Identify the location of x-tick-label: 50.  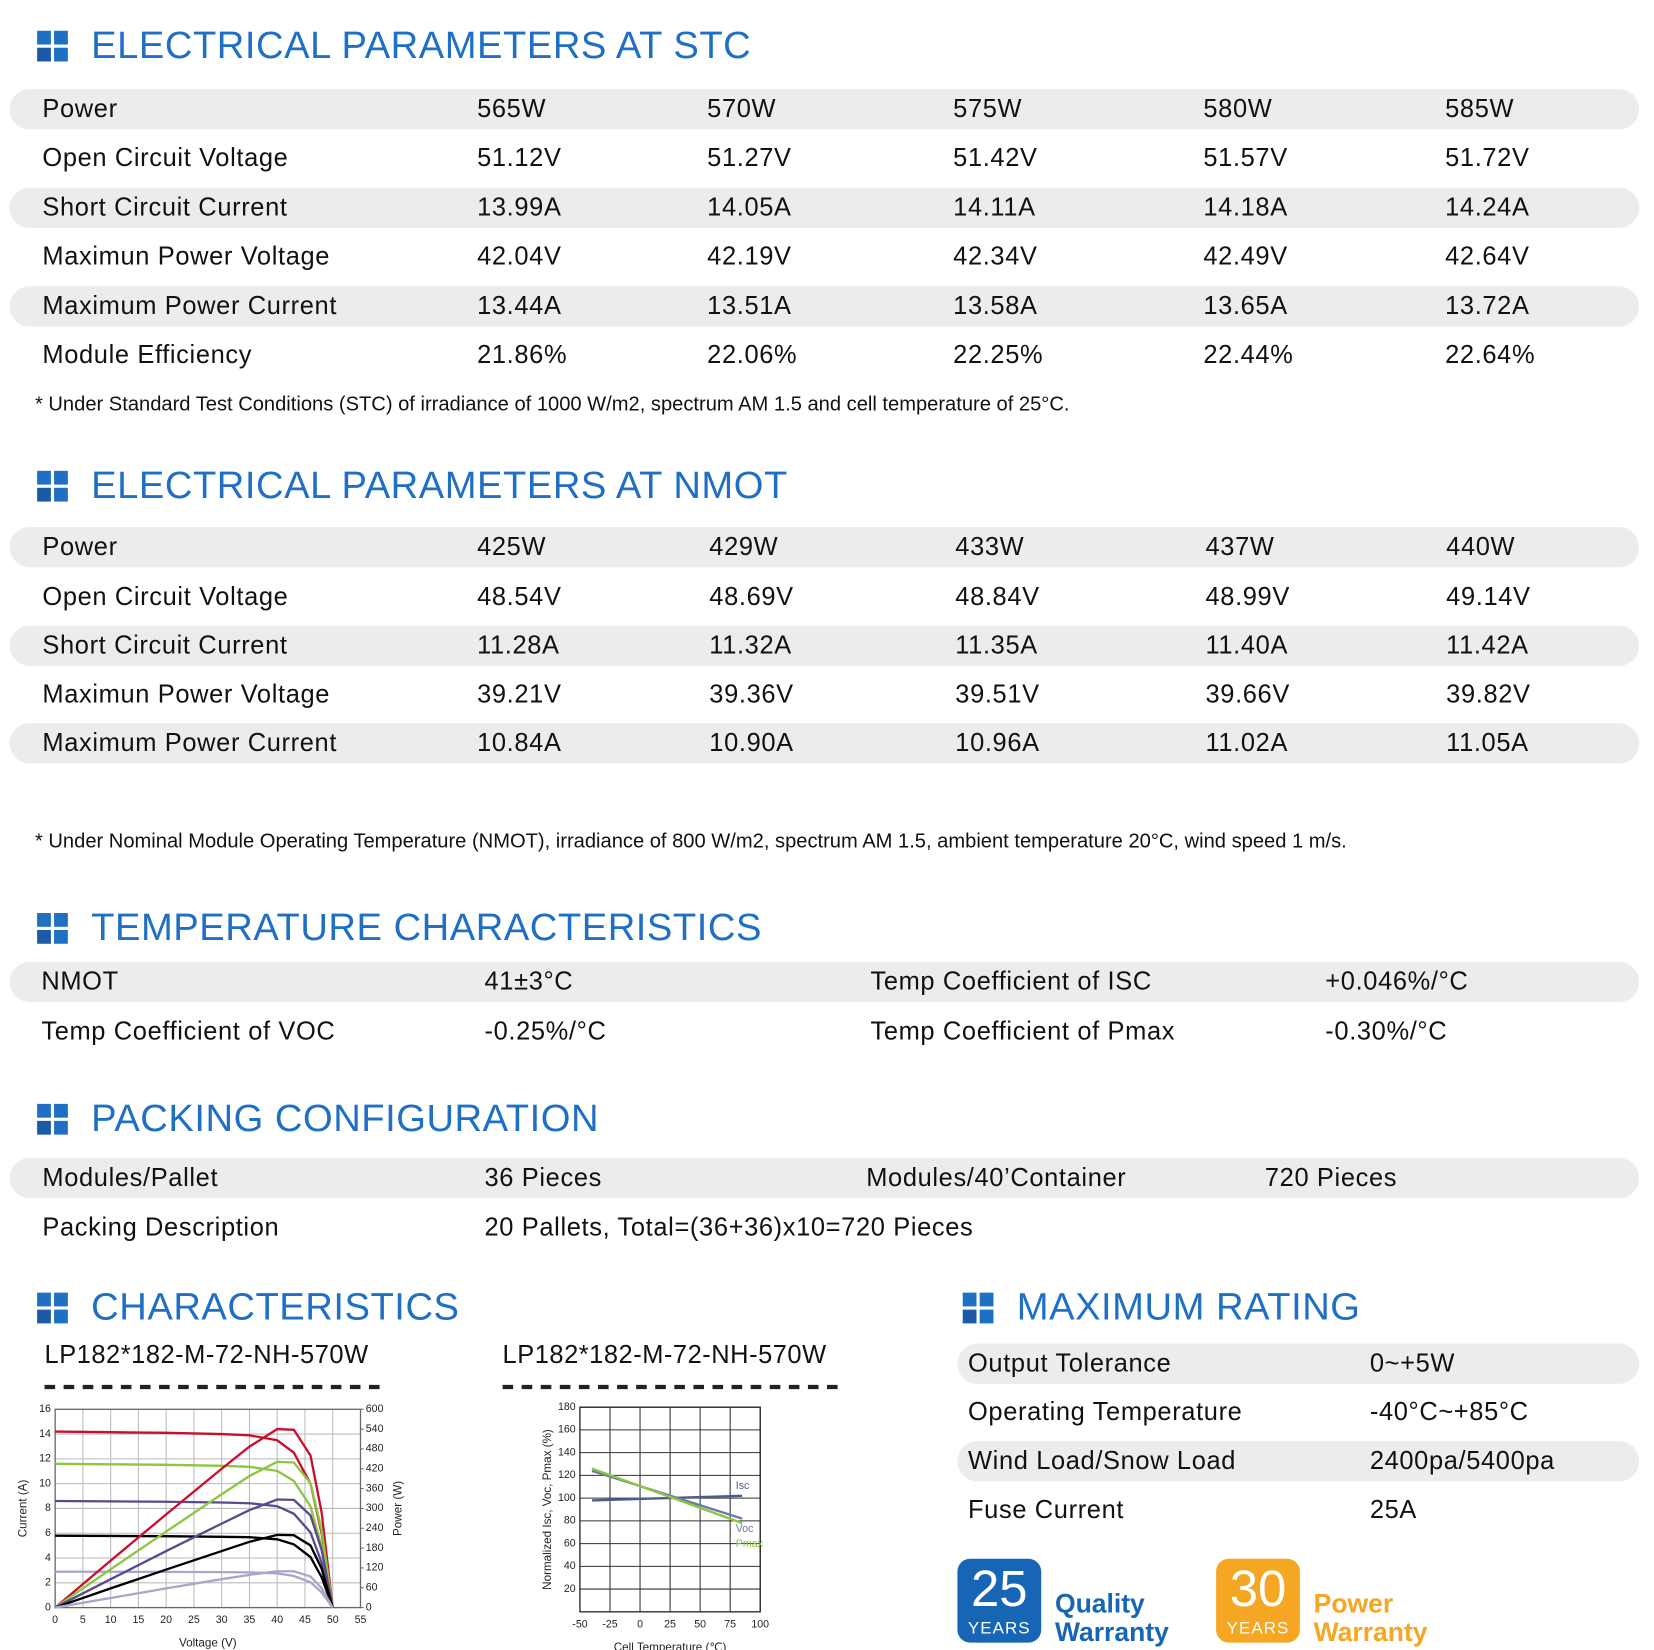
(700, 1624).